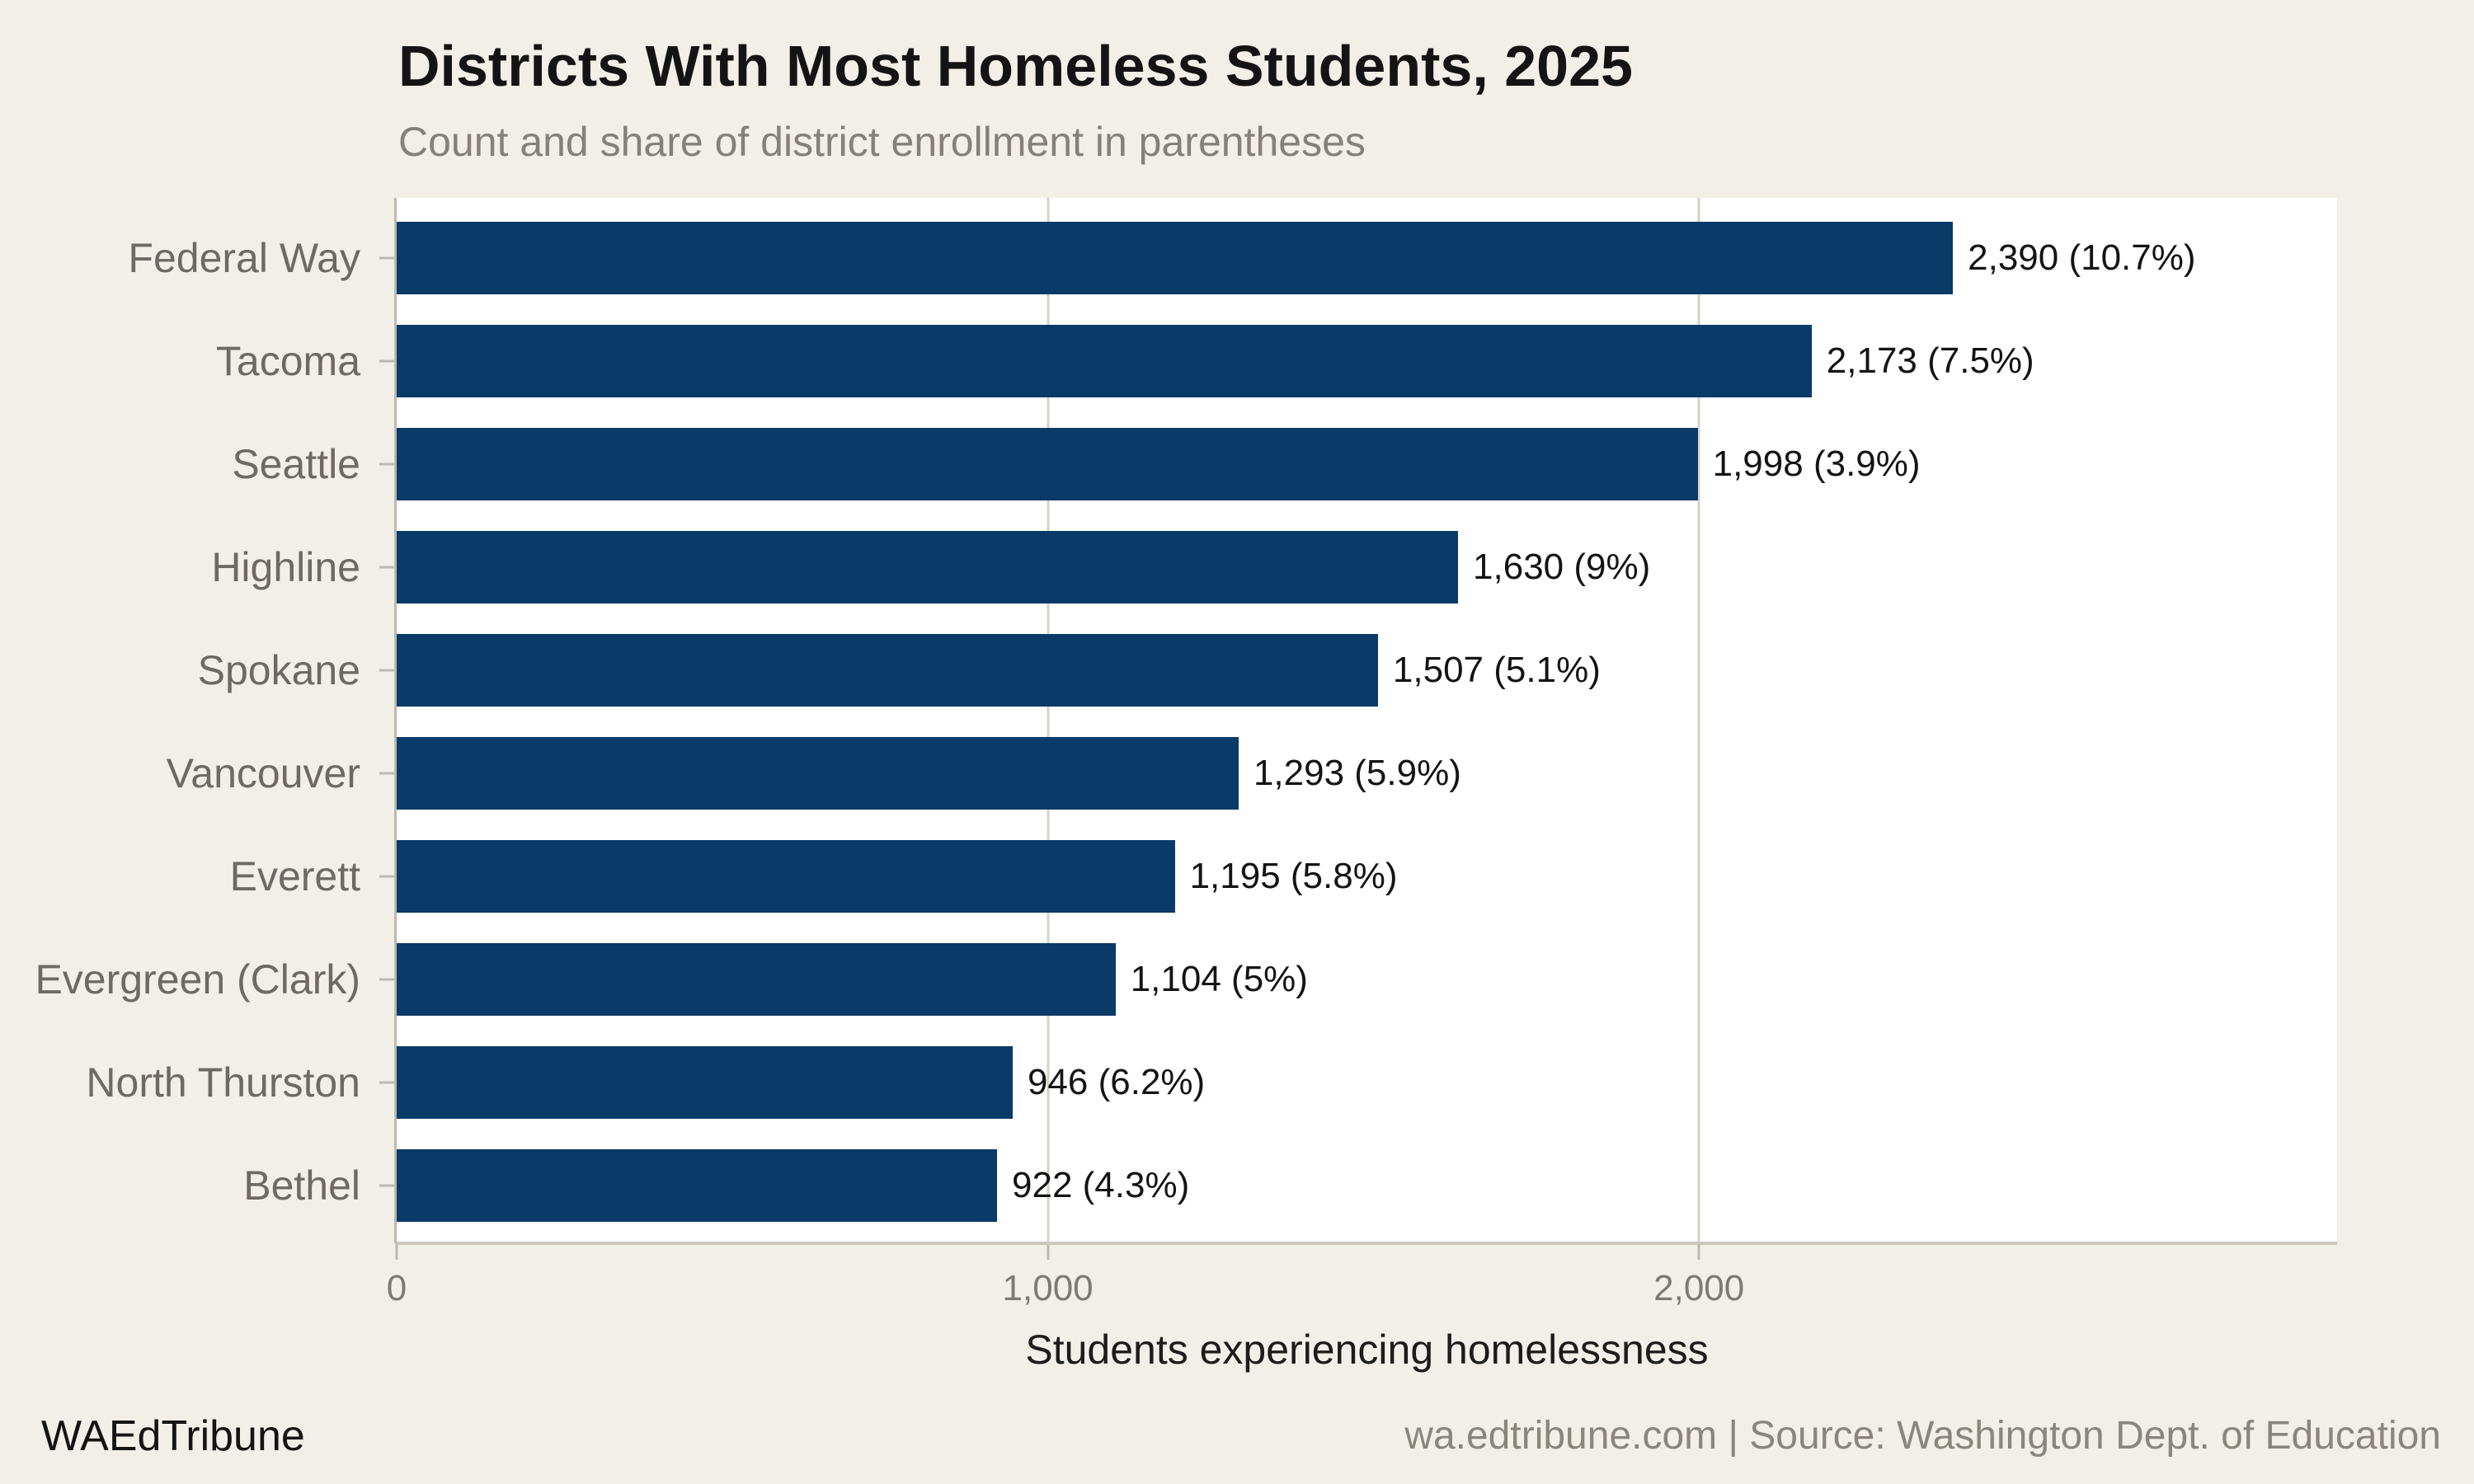  Describe the element at coordinates (887, 670) in the screenshot. I see `bar-spokane` at that location.